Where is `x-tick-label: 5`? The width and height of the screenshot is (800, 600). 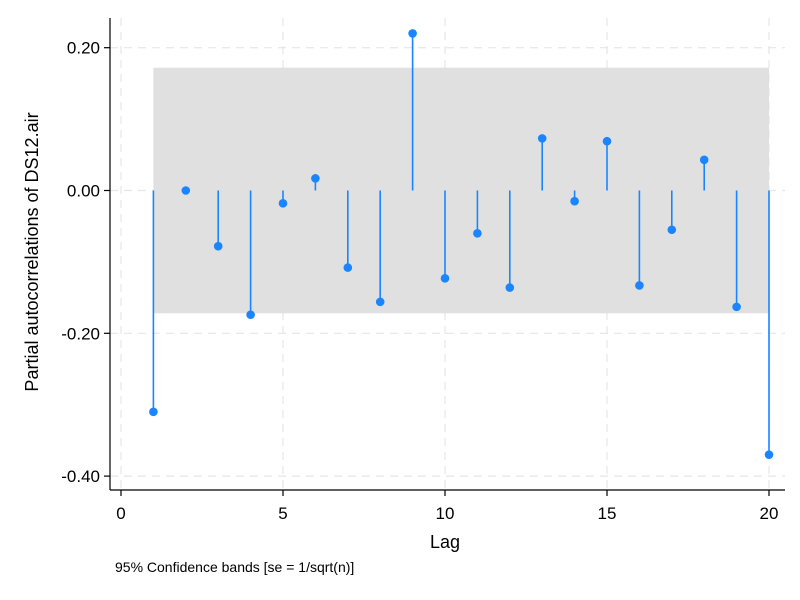 x-tick-label: 5 is located at coordinates (282, 513).